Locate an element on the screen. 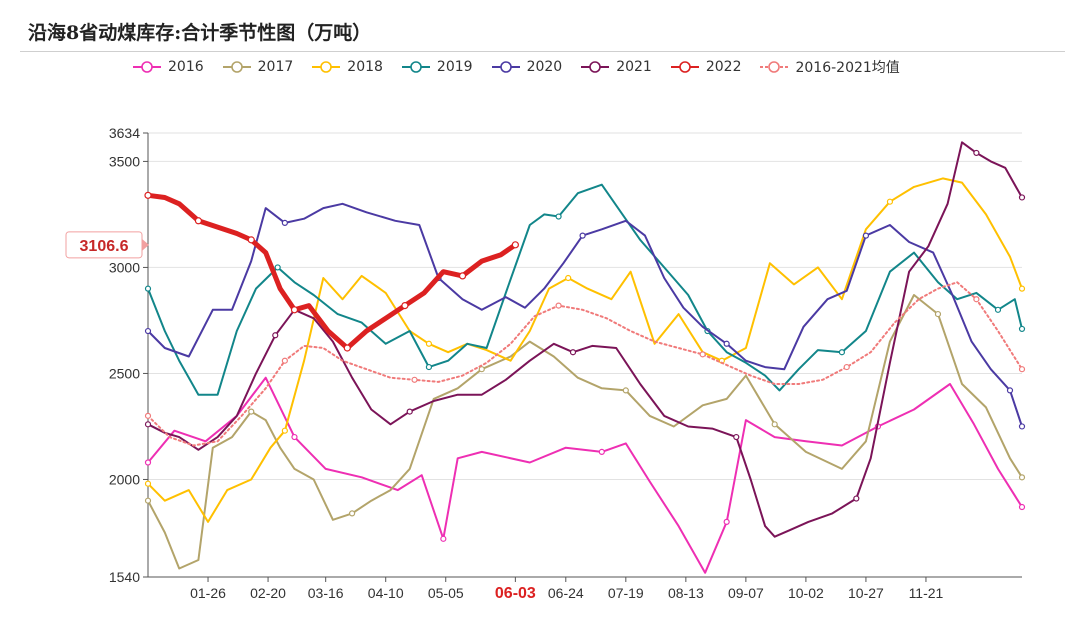  x-tick-label: 09-07 is located at coordinates (746, 593).